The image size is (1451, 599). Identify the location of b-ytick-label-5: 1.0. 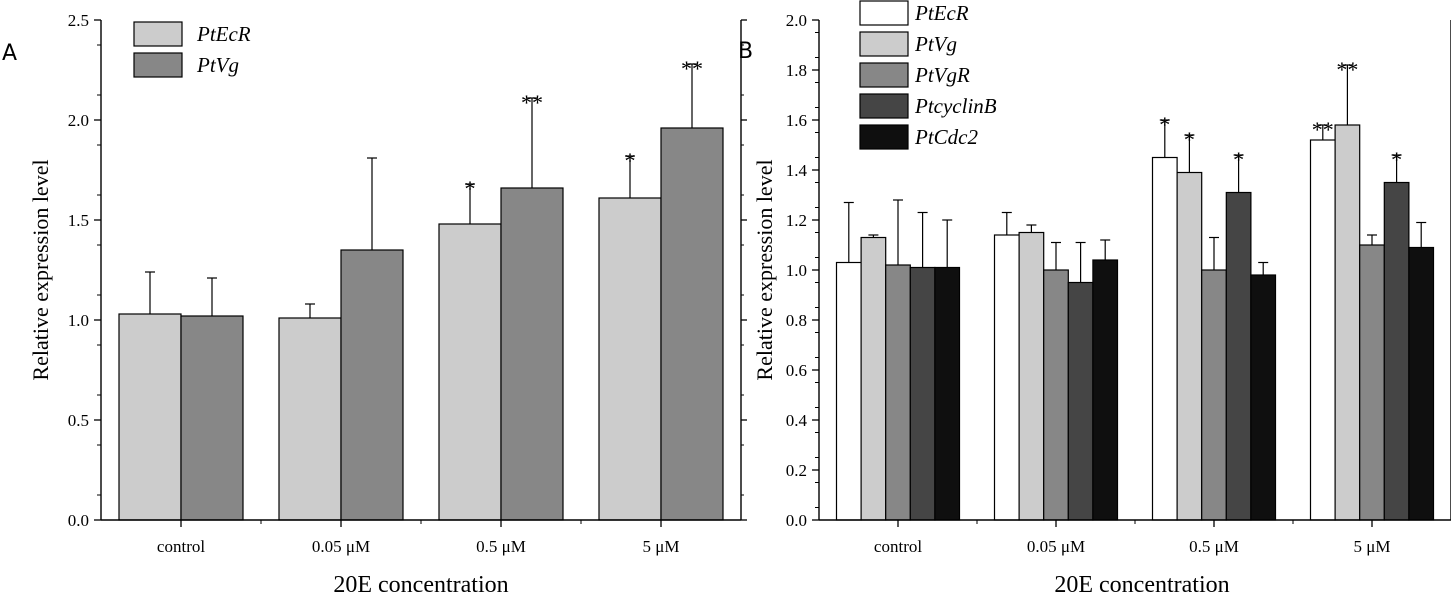
(796, 270).